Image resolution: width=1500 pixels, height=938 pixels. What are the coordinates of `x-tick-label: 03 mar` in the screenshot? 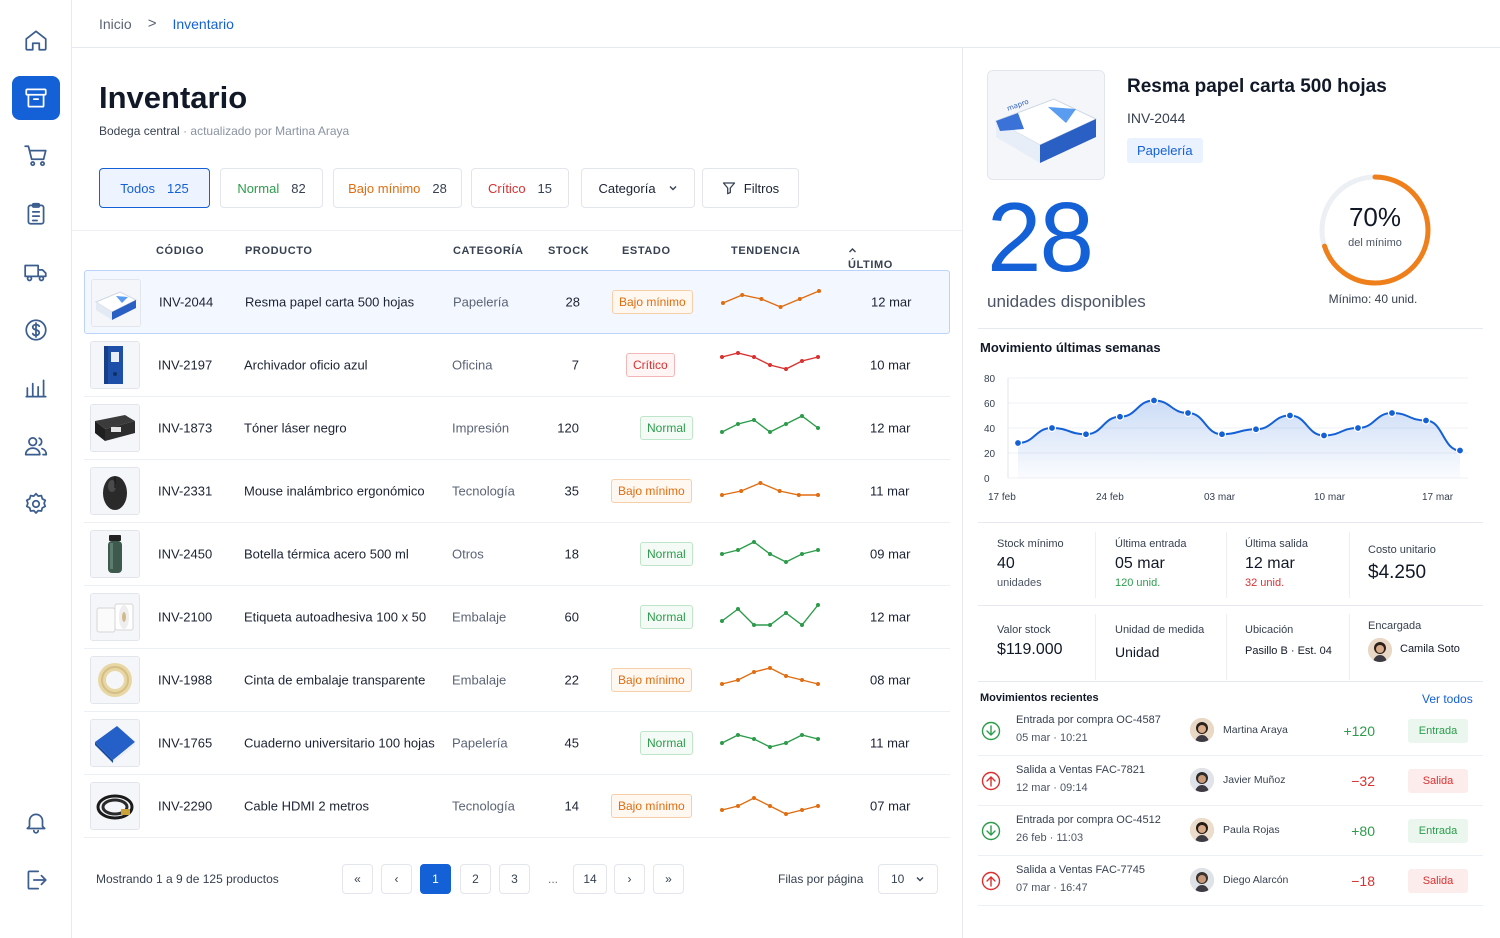 It's located at (1220, 497).